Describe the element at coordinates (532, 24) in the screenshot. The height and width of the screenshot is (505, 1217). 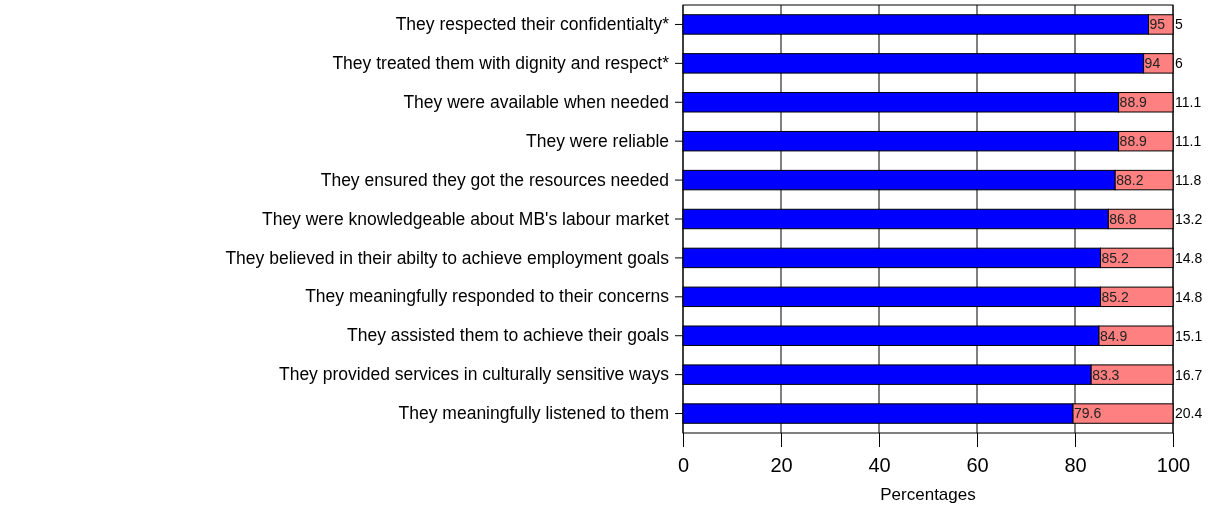
I see `y-tick-label: They respected their confidentialty*` at that location.